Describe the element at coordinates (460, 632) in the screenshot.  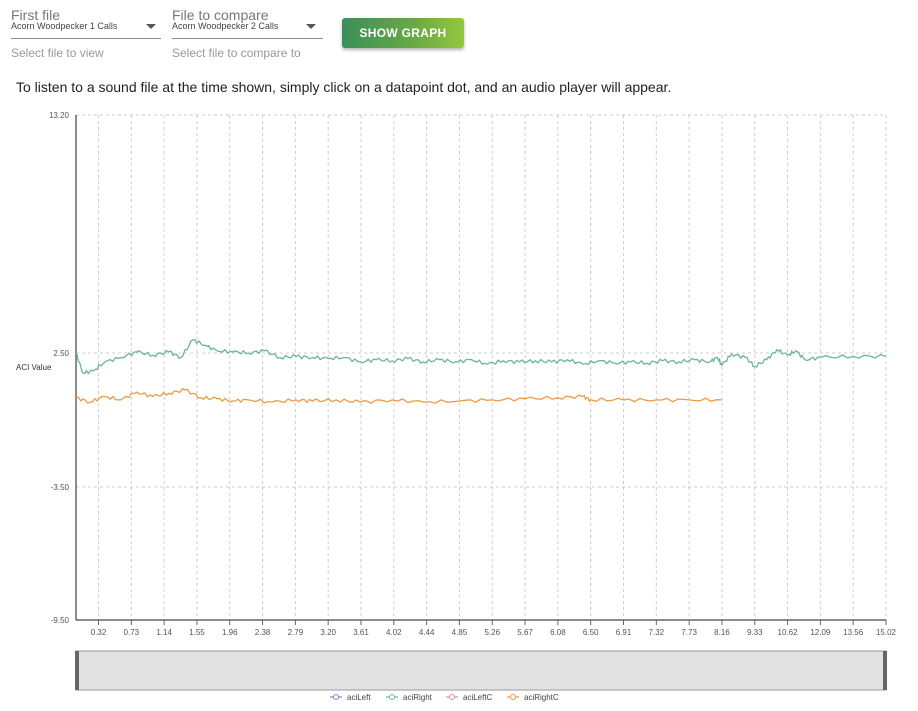
I see `x-tick-label: 4.85` at that location.